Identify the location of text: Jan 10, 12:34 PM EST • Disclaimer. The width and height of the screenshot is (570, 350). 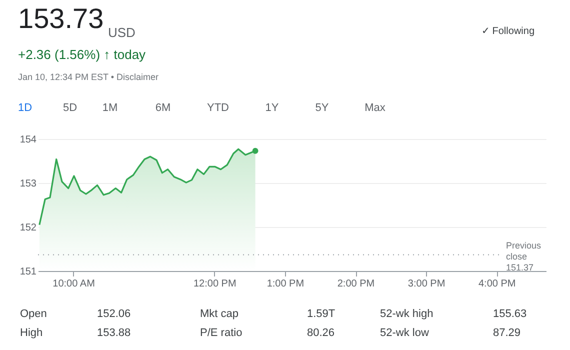
(88, 77).